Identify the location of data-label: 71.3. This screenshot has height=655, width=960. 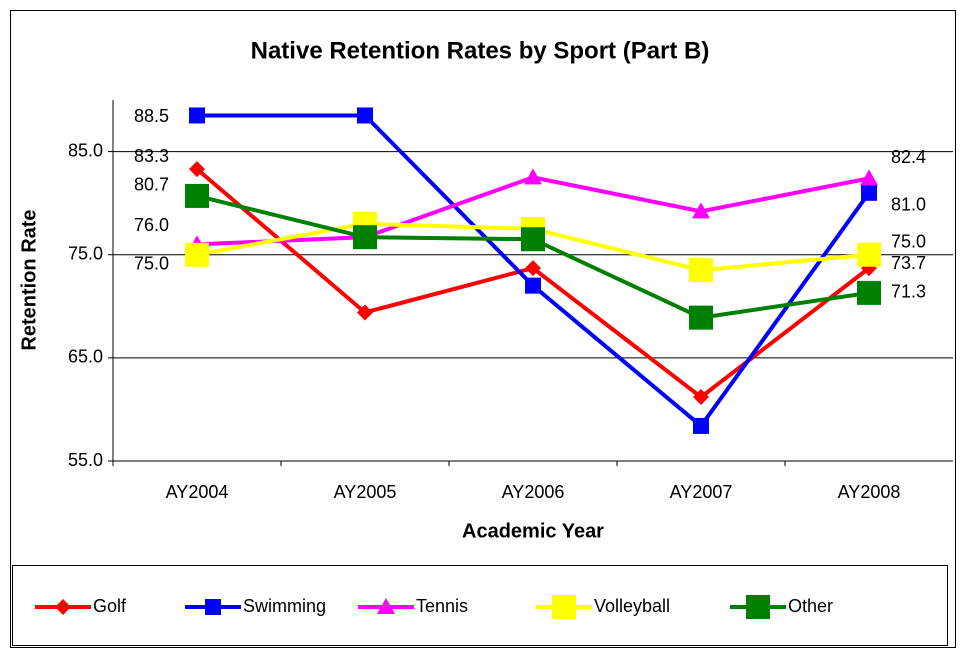
(908, 292).